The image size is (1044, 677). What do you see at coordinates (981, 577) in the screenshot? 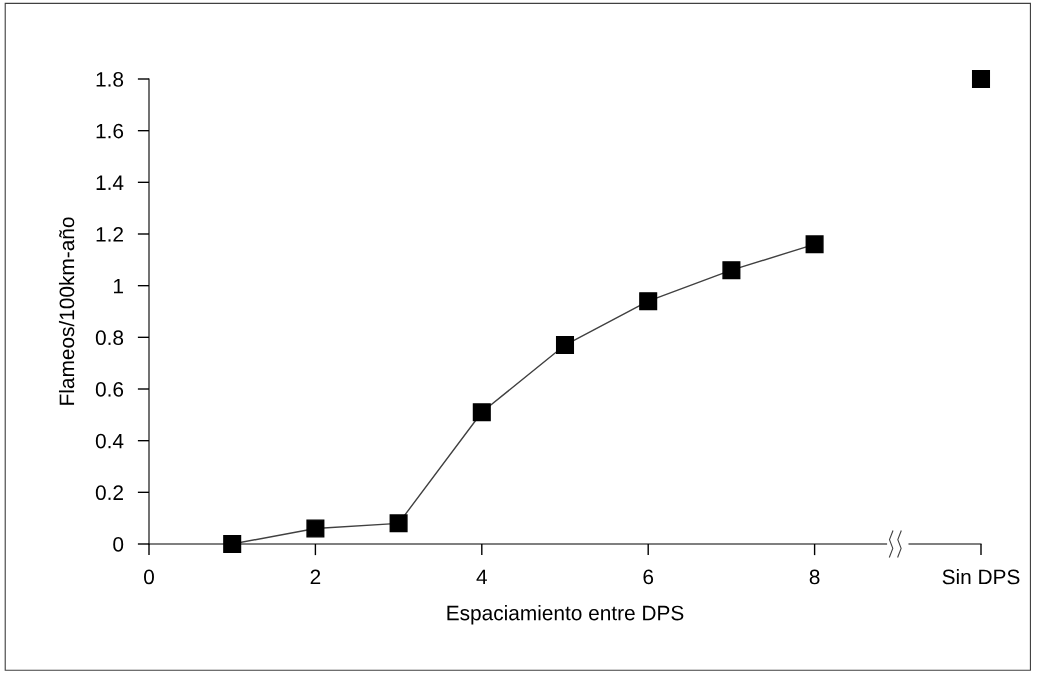
I see `x-tick-label: Sin DPS` at bounding box center [981, 577].